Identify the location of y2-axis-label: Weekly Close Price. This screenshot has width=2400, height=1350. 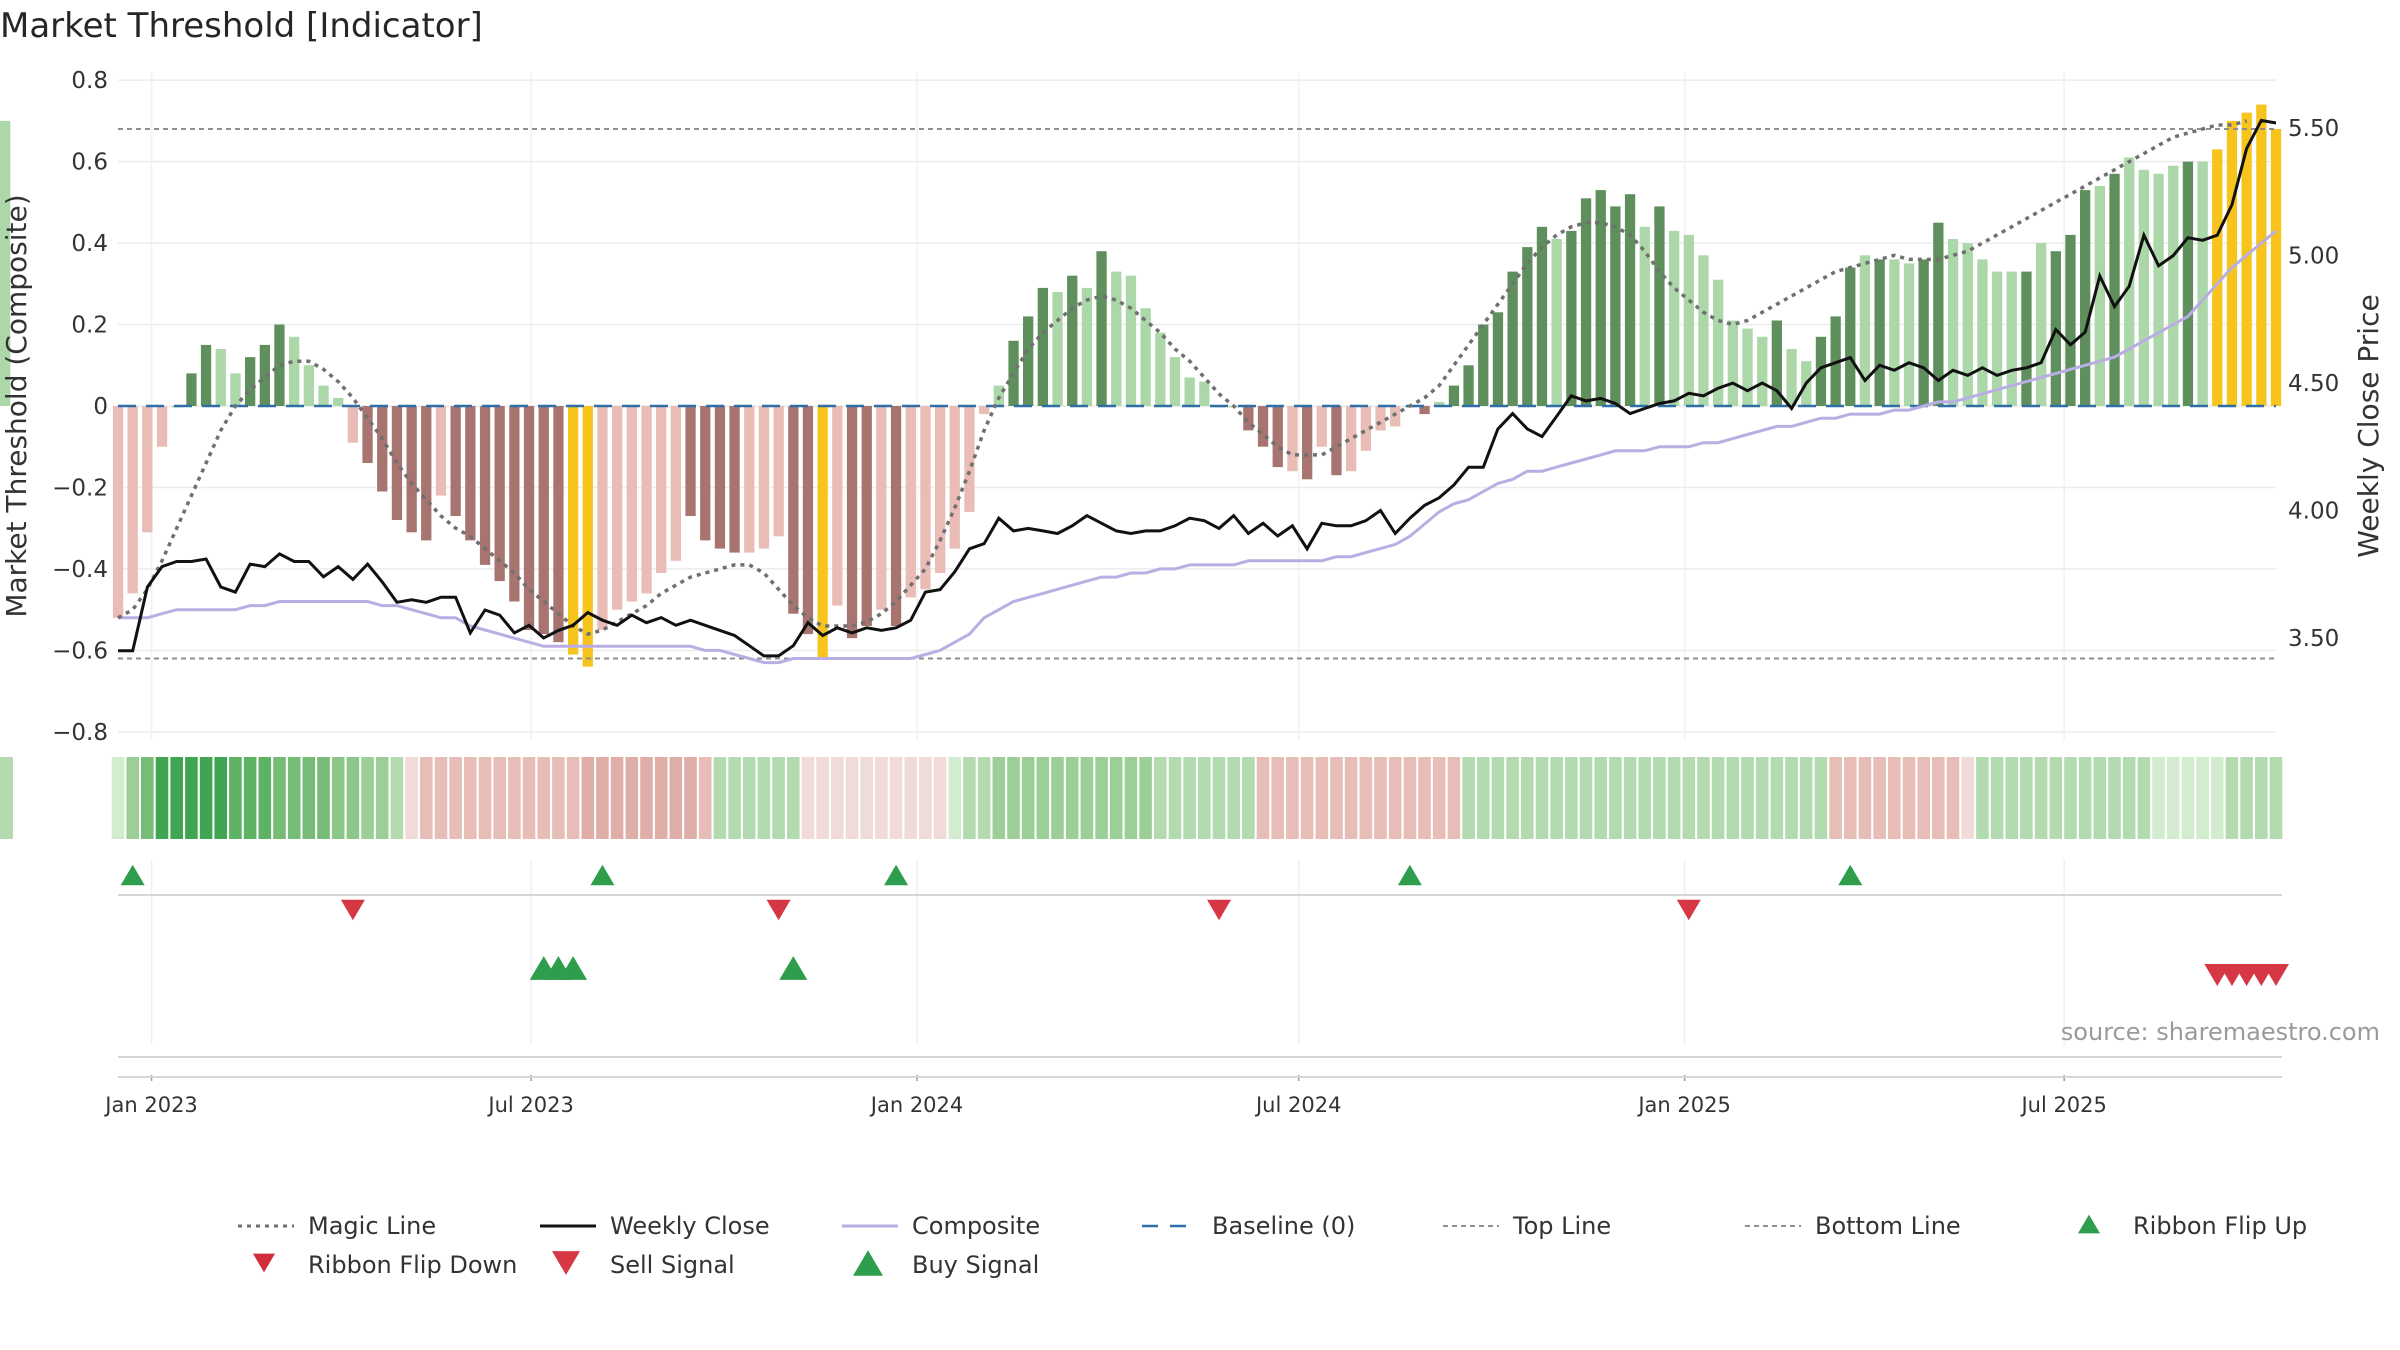
(2368, 425).